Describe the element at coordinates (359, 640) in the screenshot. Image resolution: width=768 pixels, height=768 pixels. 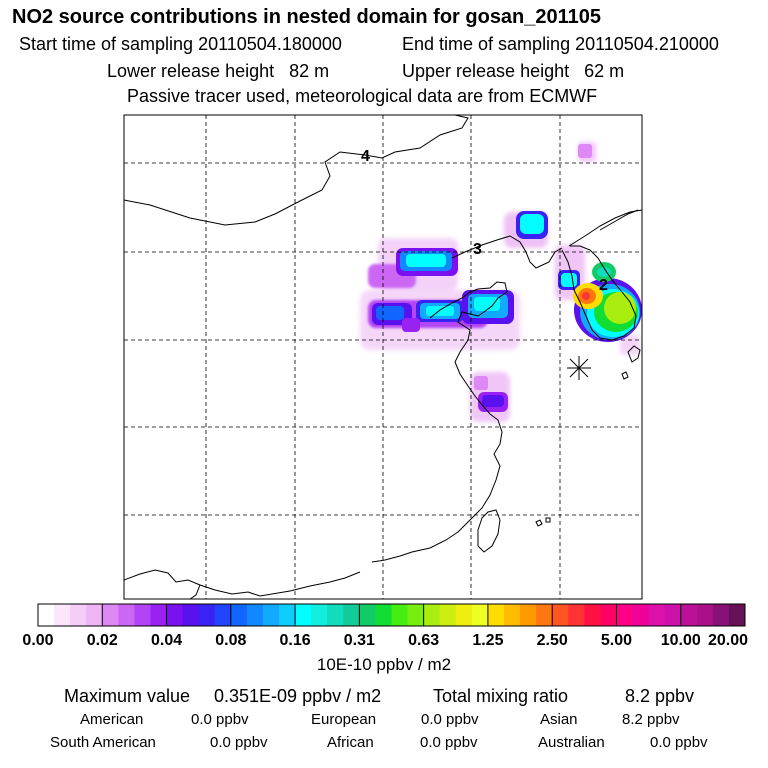
I see `colorbar-tick-label: 0.31` at that location.